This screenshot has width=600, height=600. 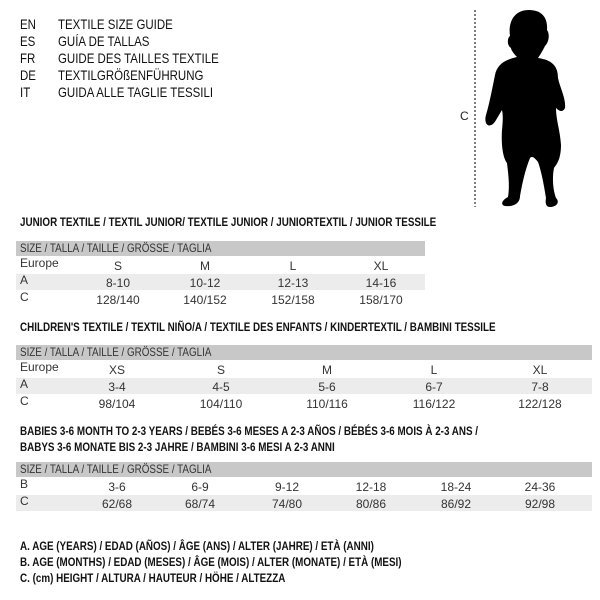 I want to click on table-cell: 68/74, so click(x=200, y=504).